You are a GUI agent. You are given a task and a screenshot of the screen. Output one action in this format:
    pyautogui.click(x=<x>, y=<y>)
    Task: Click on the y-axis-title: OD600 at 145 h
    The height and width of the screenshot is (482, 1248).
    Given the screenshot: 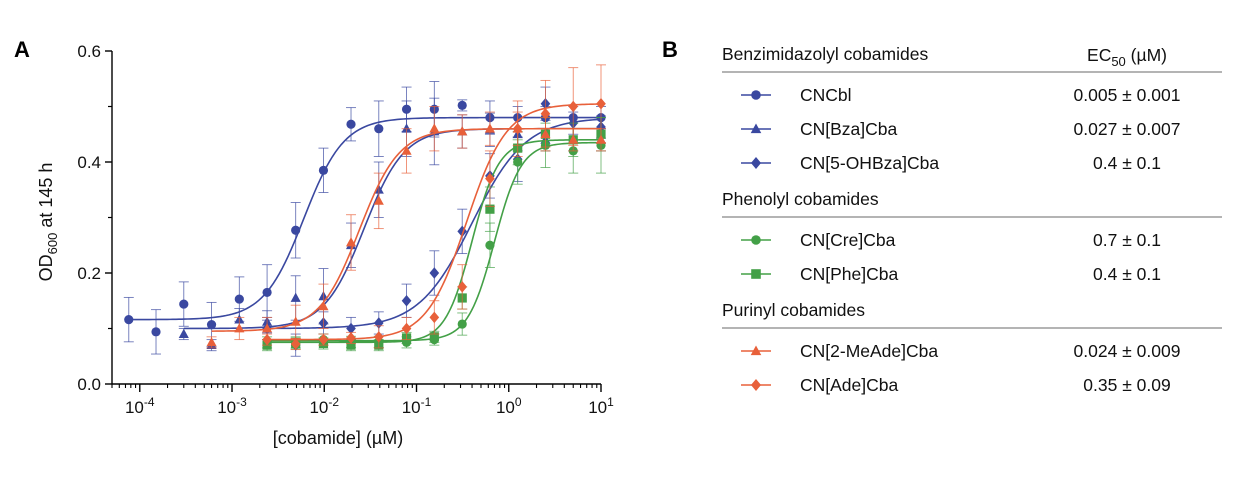 What is the action you would take?
    pyautogui.click(x=48, y=222)
    